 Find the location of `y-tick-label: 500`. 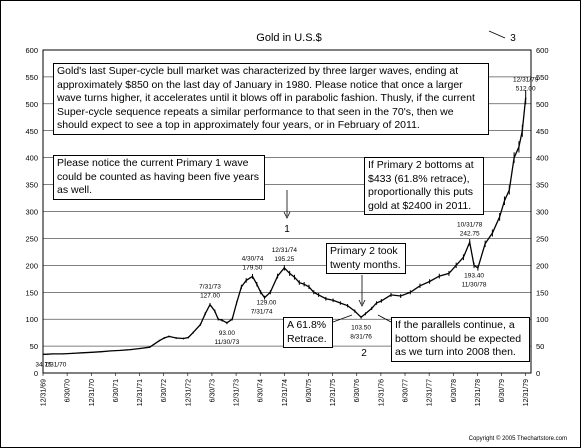

y-tick-label: 500 is located at coordinates (31, 104).